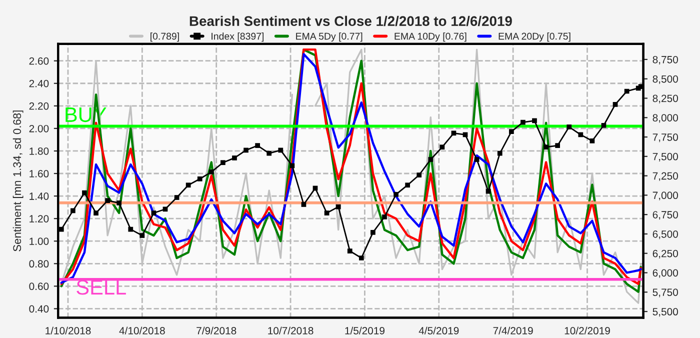  What do you see at coordinates (18, 181) in the screenshot?
I see `y-axis-title: Sentiment [mn 1.34, sd 0.68]` at bounding box center [18, 181].